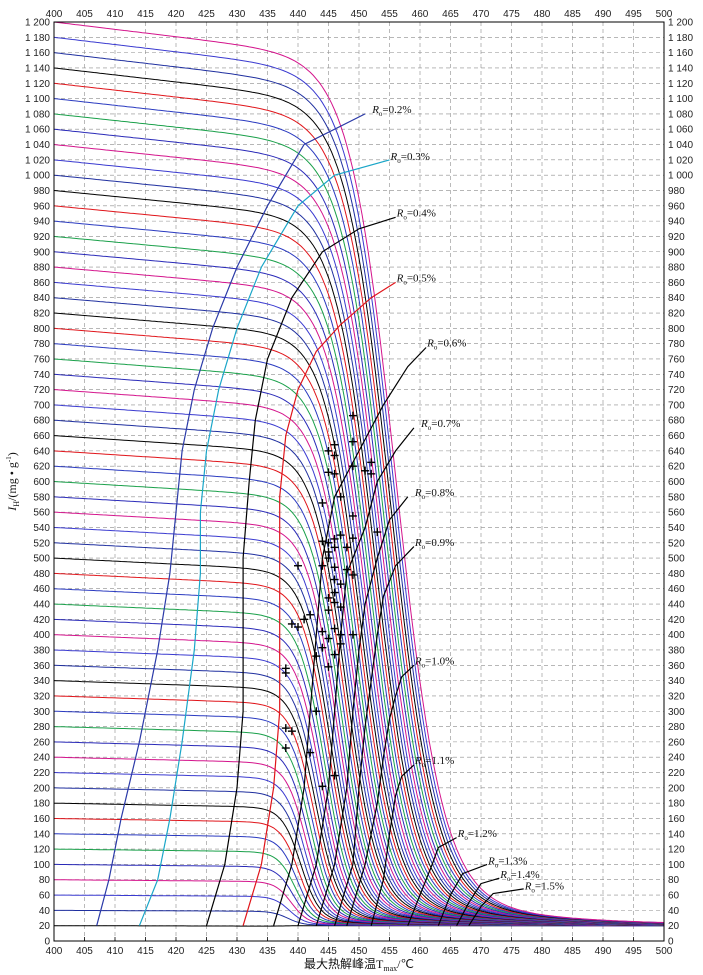 The height and width of the screenshot is (975, 703). What do you see at coordinates (41, 222) in the screenshot?
I see `y-tick-label-left: 940` at bounding box center [41, 222].